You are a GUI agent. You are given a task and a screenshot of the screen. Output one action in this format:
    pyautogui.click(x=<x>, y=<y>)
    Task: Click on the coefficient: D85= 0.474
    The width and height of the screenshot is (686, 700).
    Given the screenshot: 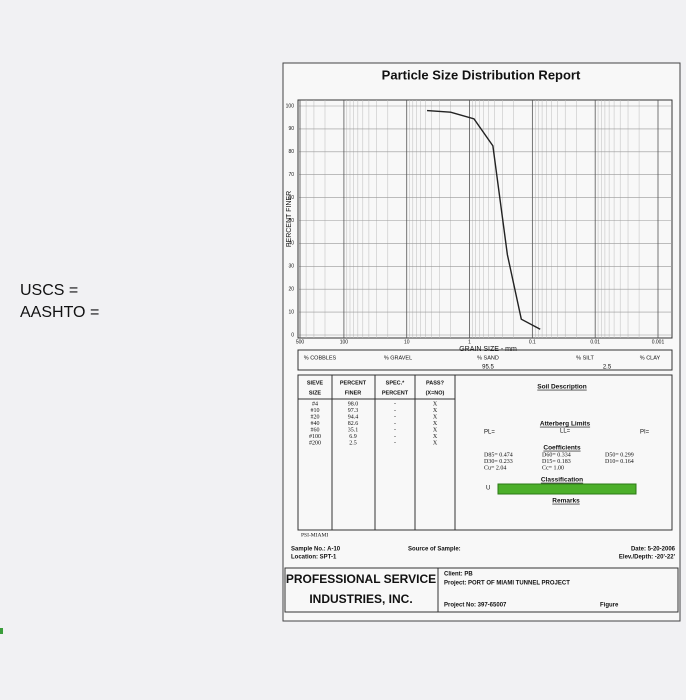 What is the action you would take?
    pyautogui.click(x=498, y=455)
    